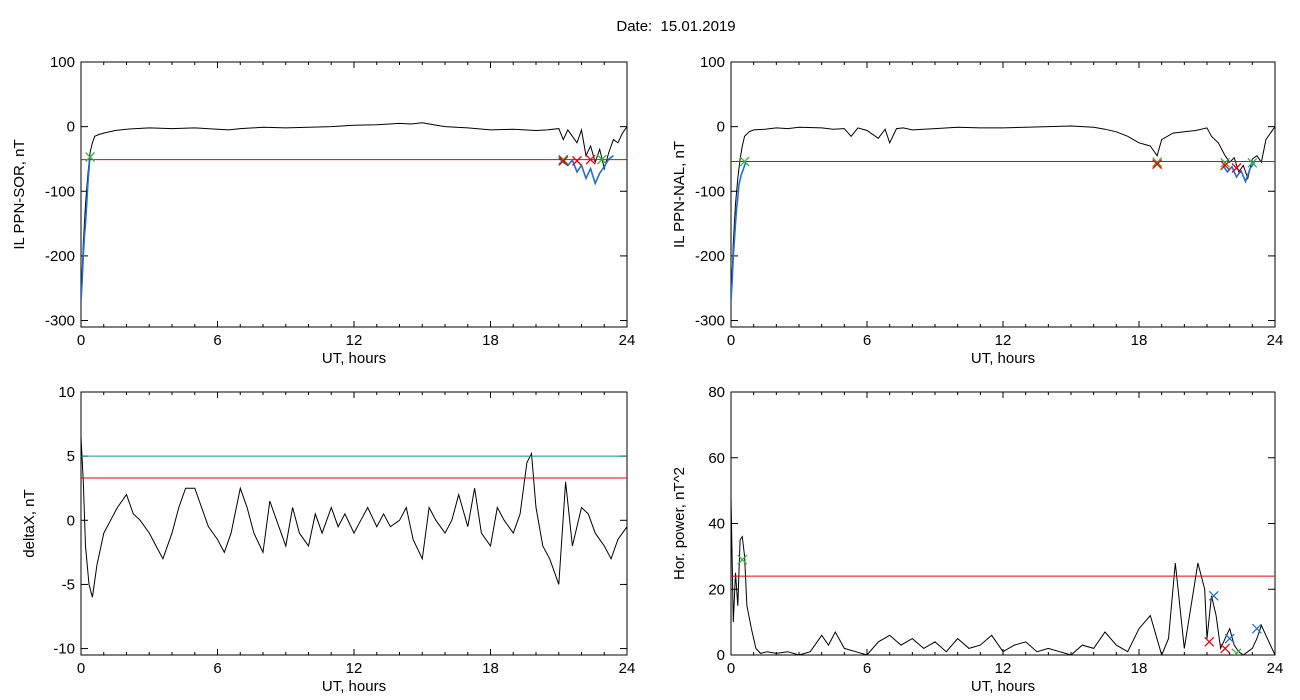 The image size is (1300, 700). Describe the element at coordinates (66, 392) in the screenshot. I see `y-tick-label: 10` at that location.